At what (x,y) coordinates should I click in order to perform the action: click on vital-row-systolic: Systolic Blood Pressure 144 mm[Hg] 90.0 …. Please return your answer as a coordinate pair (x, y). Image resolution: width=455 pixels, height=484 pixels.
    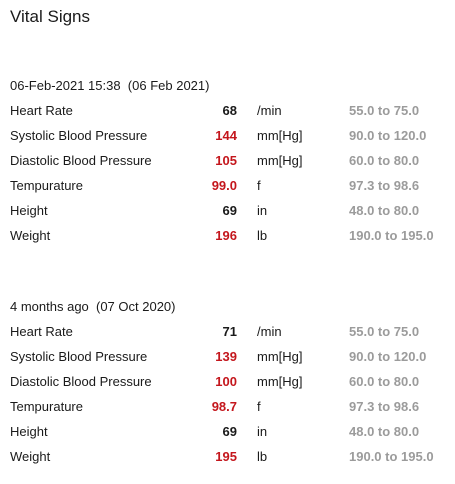
    Looking at the image, I should click on (227, 138).